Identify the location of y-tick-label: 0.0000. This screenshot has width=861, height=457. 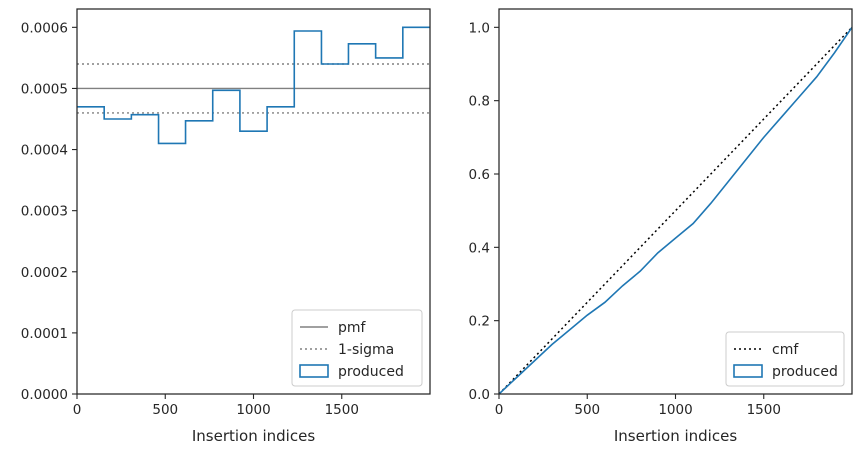
(44, 395).